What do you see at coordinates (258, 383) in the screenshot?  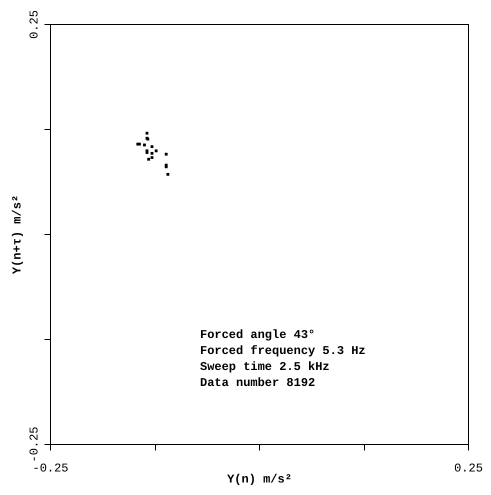 I see `annotation: Data number 8192` at bounding box center [258, 383].